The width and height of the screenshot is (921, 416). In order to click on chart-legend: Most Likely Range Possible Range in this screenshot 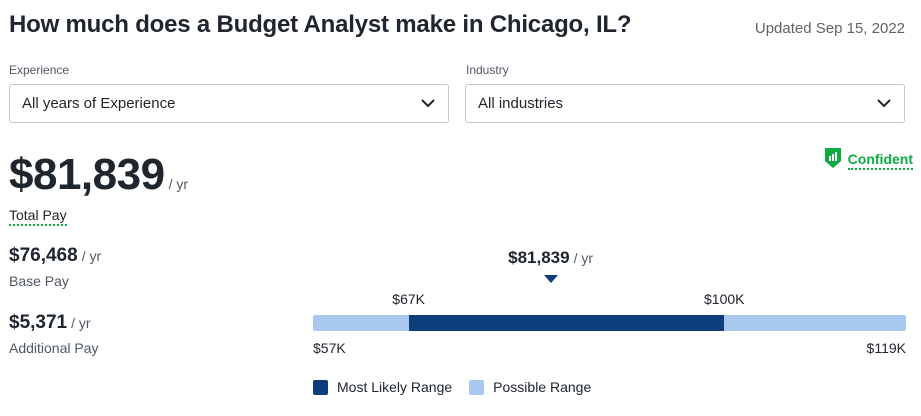, I will do `click(460, 387)`.